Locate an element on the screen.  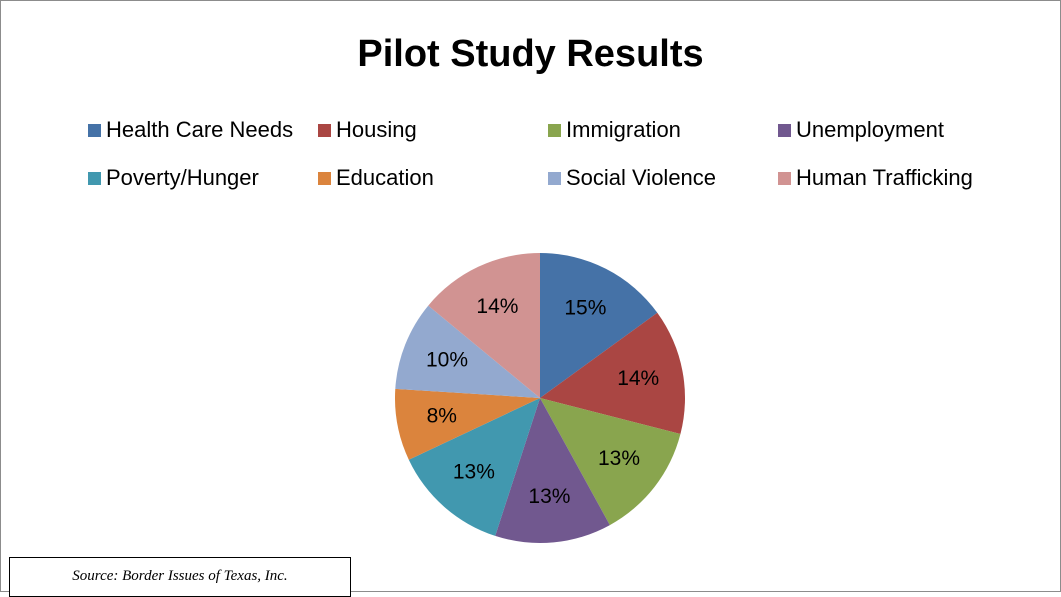
source-text: Source: Border Issues of Texas, Inc. is located at coordinates (180, 576).